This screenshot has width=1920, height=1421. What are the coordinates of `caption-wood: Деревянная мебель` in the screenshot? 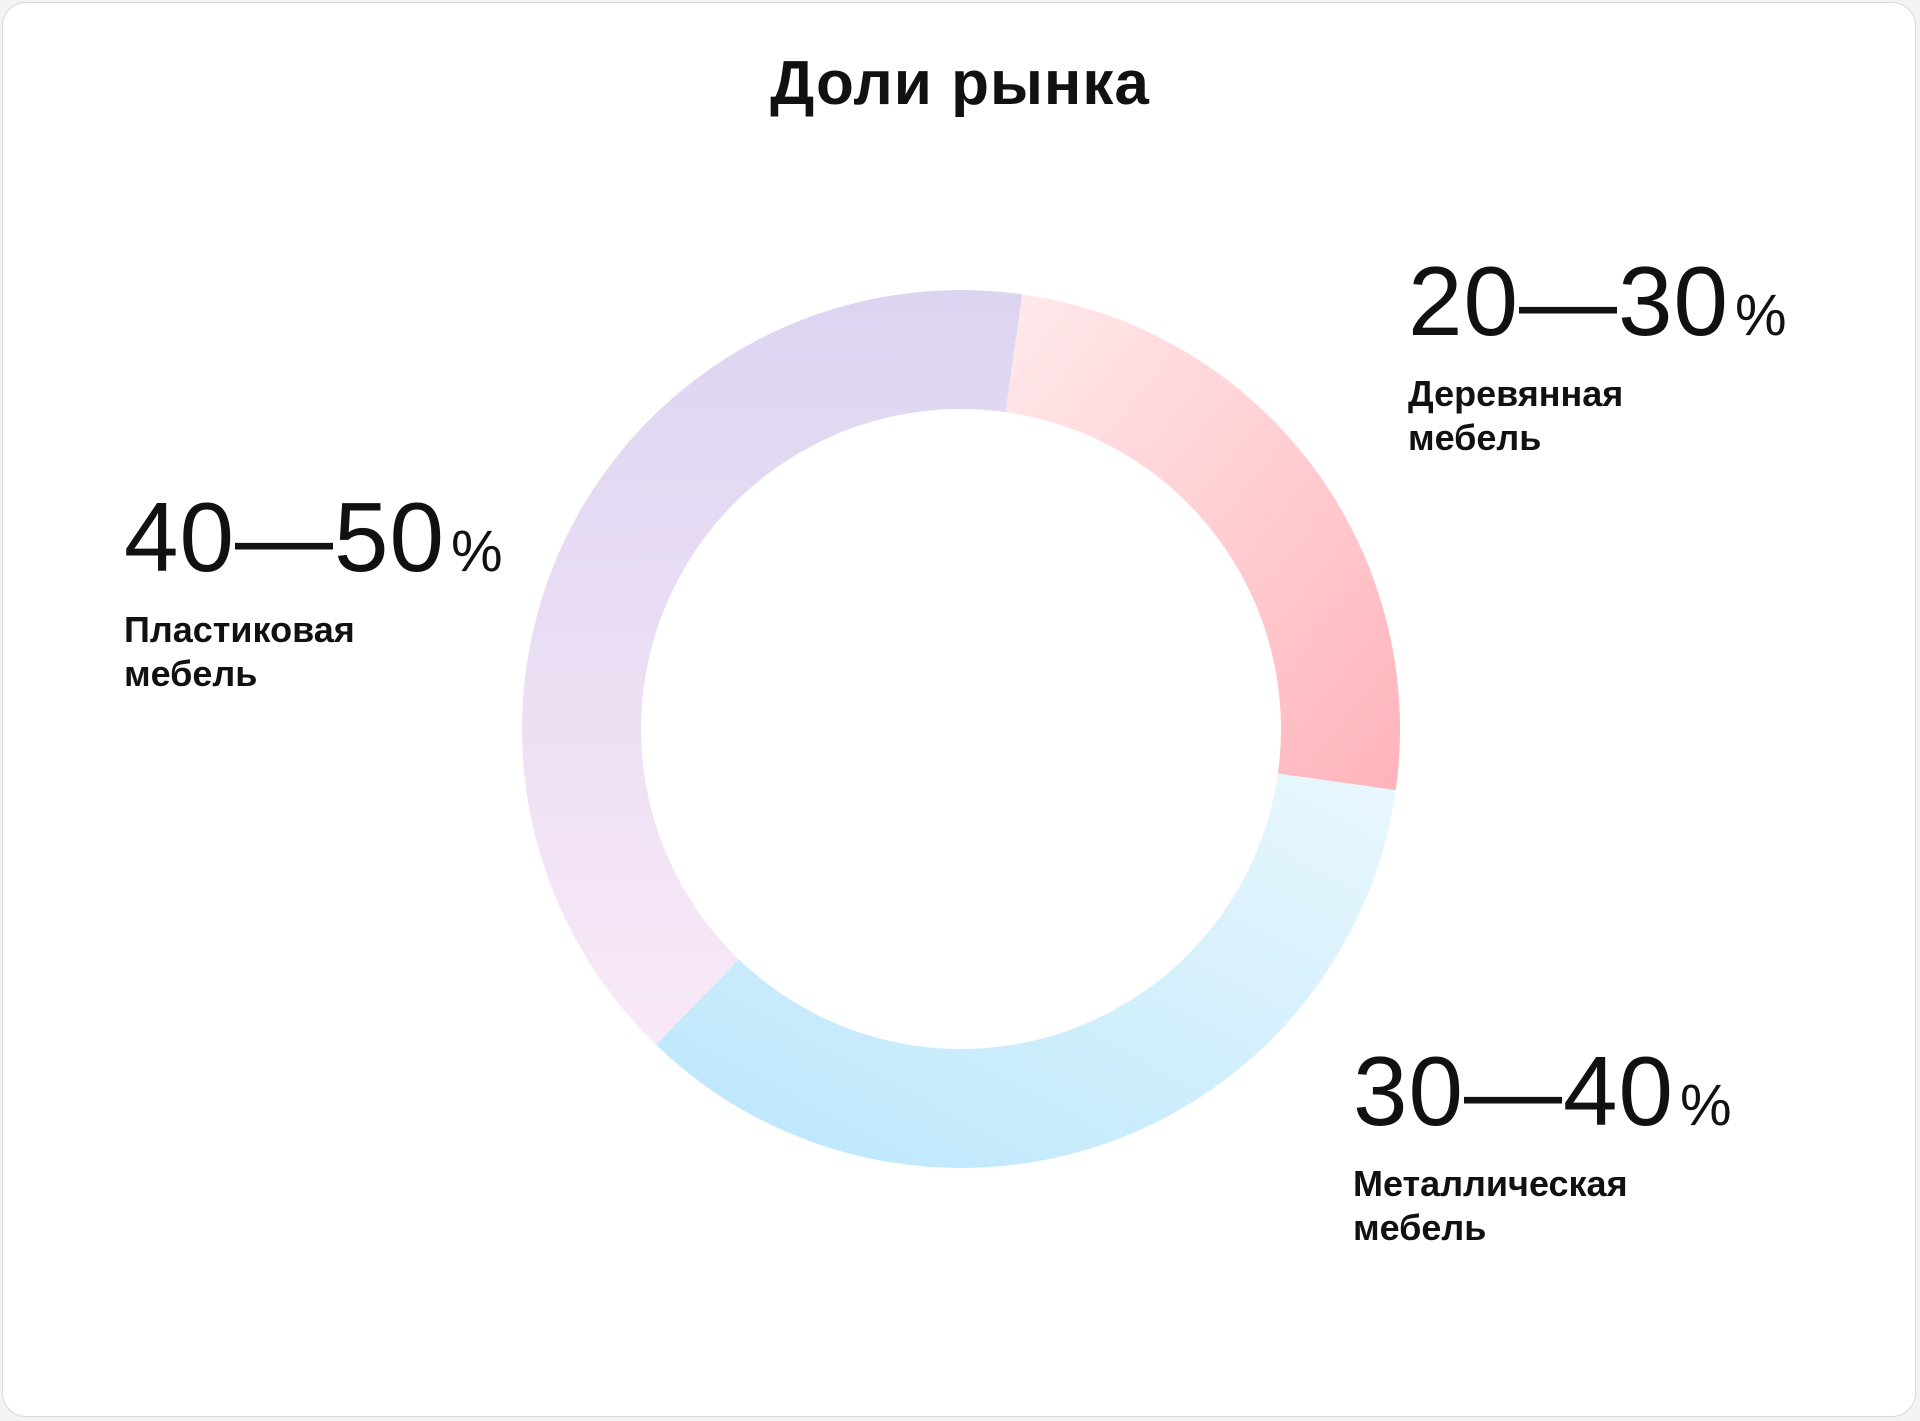 It's located at (1516, 415).